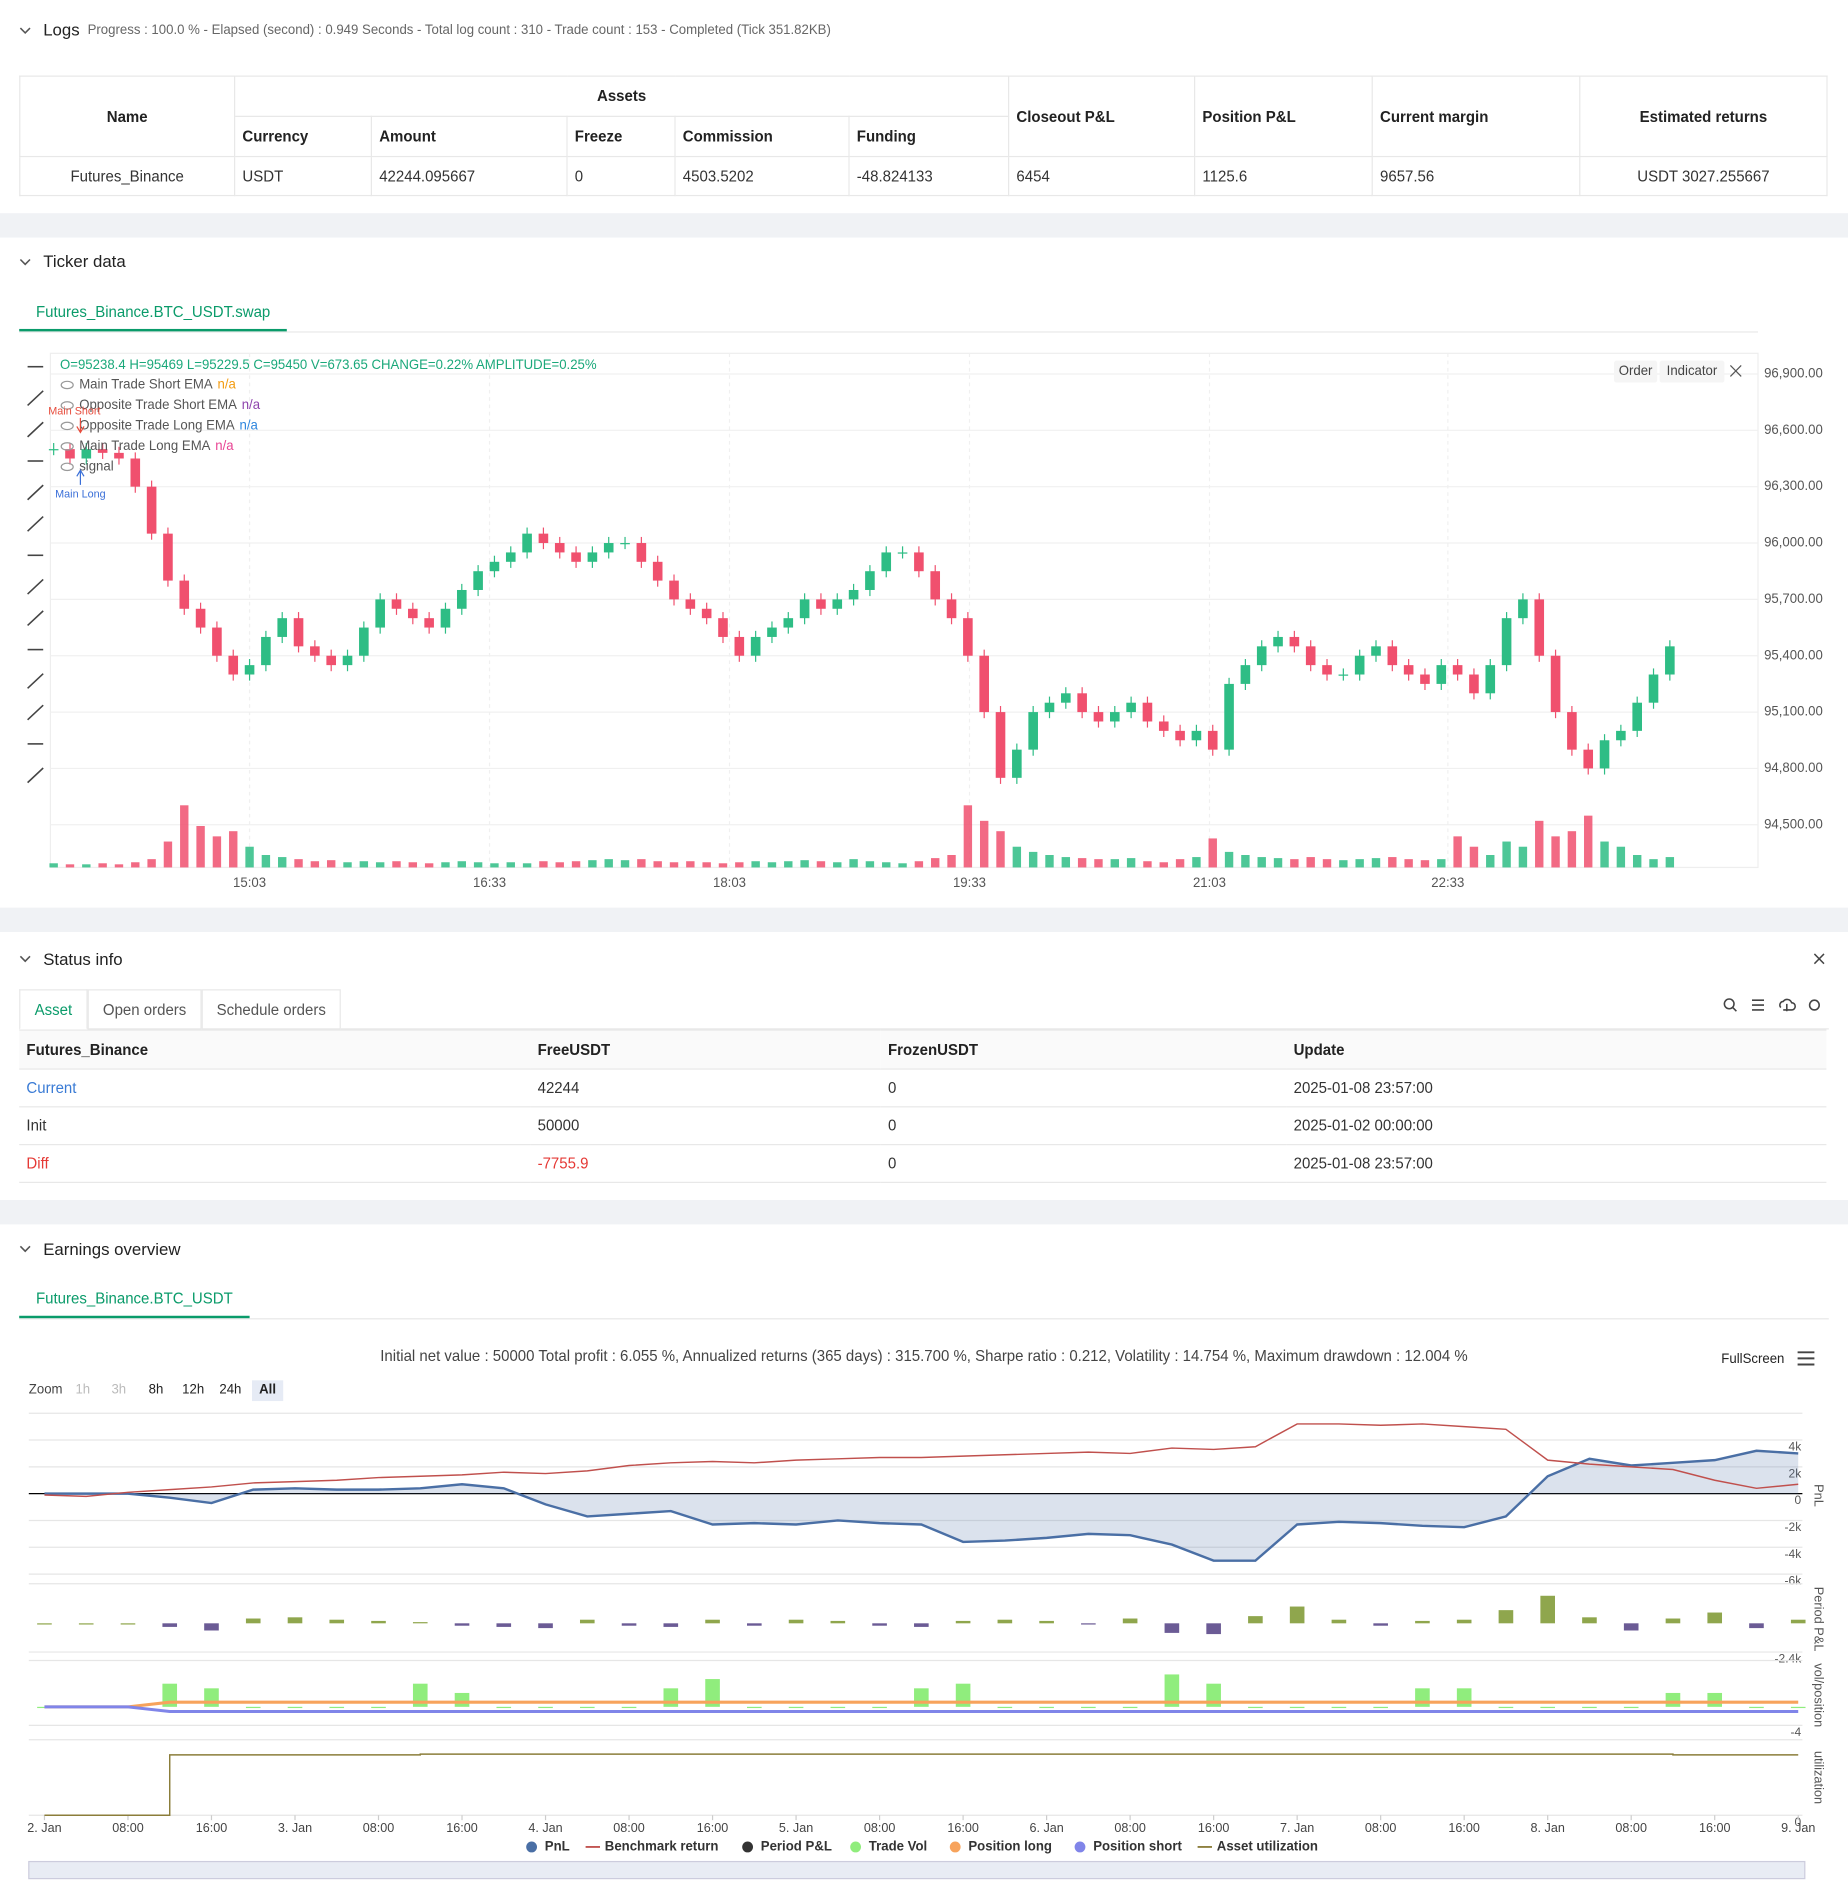  Describe the element at coordinates (1631, 1828) in the screenshot. I see `x-tick-label: 08:00` at that location.